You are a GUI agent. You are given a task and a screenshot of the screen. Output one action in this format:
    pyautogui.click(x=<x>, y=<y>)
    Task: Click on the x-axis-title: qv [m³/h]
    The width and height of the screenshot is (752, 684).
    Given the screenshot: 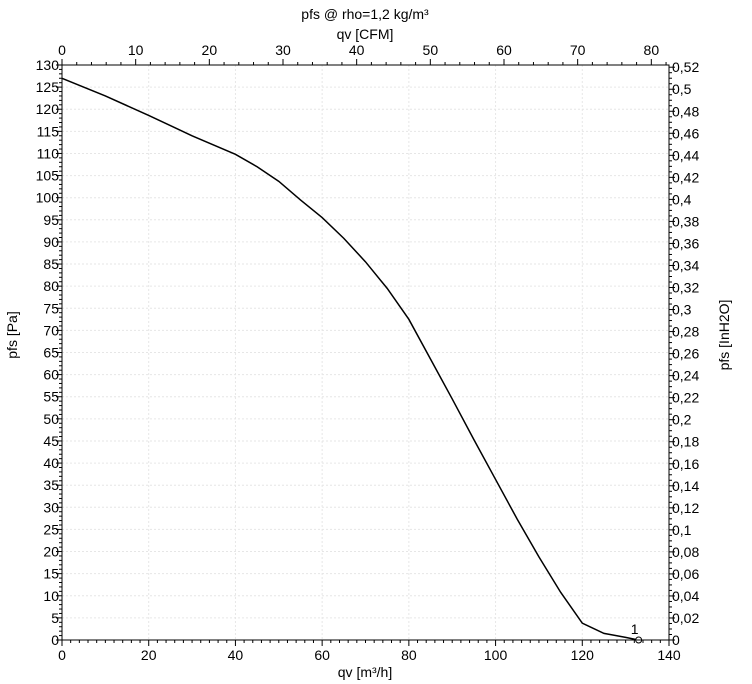 What is the action you would take?
    pyautogui.click(x=365, y=672)
    